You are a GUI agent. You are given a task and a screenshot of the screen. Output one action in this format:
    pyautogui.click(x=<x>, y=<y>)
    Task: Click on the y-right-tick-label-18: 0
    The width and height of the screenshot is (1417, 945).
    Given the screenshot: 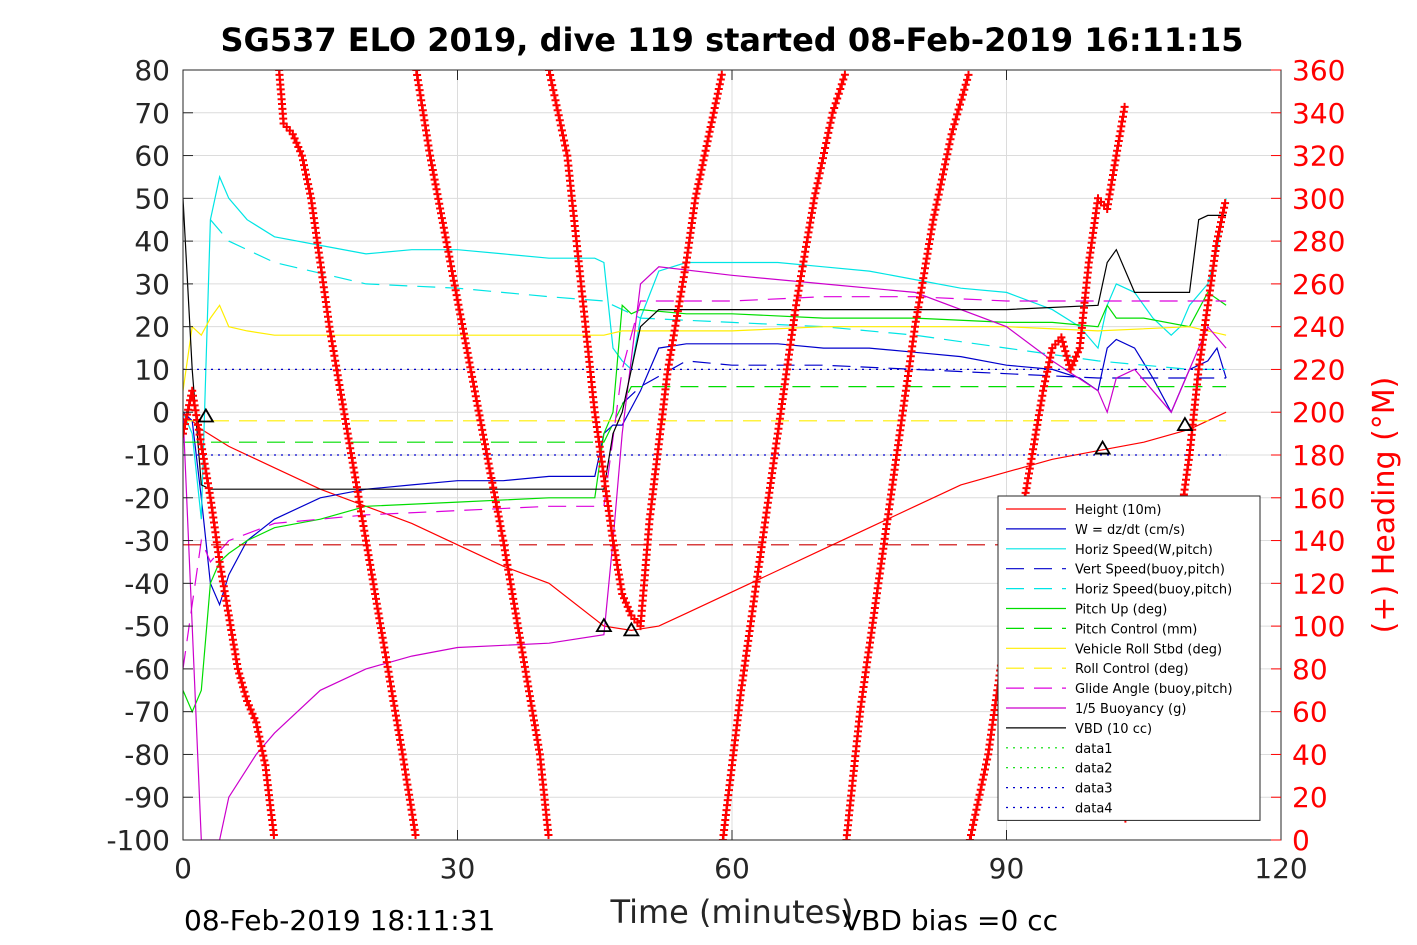 What is the action you would take?
    pyautogui.click(x=1301, y=840)
    